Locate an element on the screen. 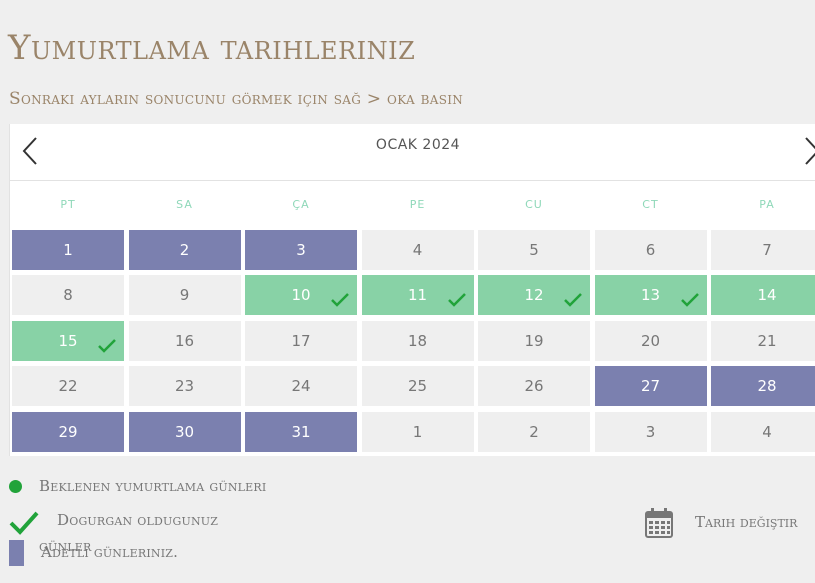 The width and height of the screenshot is (815, 583). day-number: 22 is located at coordinates (68, 386).